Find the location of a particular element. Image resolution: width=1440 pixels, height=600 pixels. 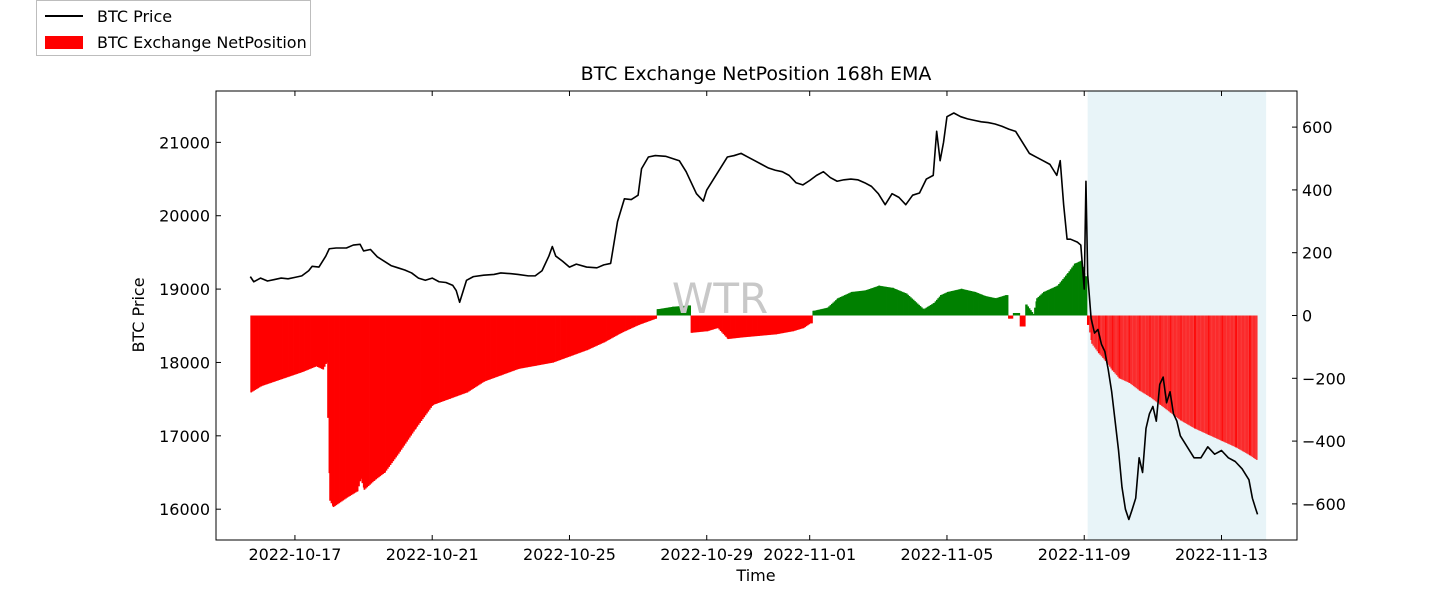

legend-line-swatch is located at coordinates (64, 16).